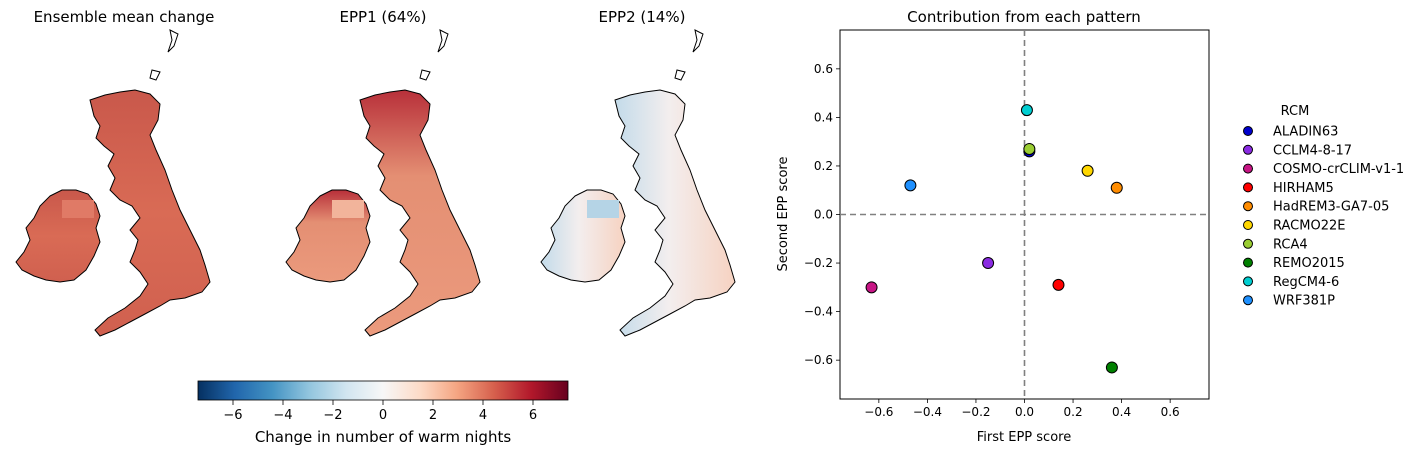 The height and width of the screenshot is (454, 1427). What do you see at coordinates (1121, 412) in the screenshot?
I see `x-tick-label: 0.4` at bounding box center [1121, 412].